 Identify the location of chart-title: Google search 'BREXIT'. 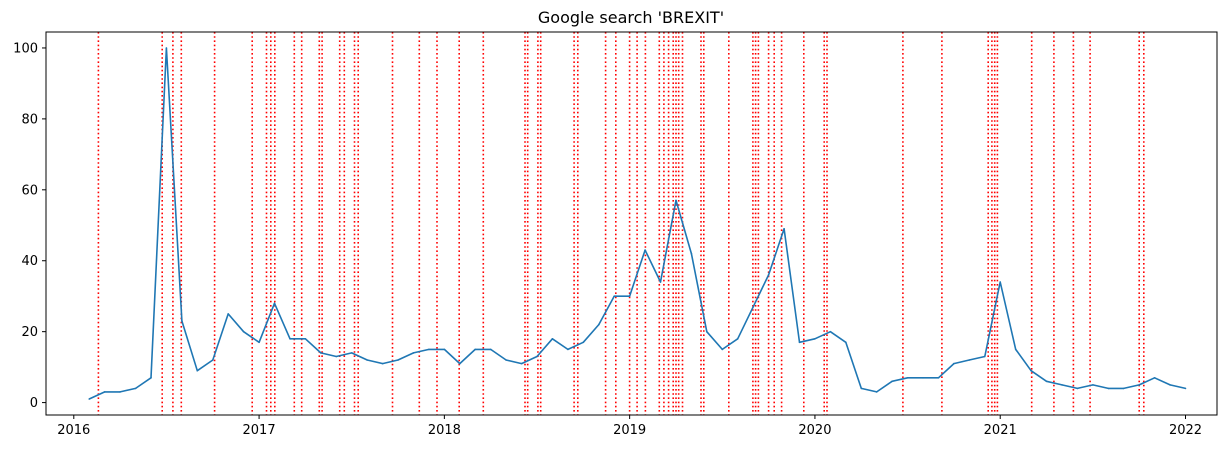
(631, 17).